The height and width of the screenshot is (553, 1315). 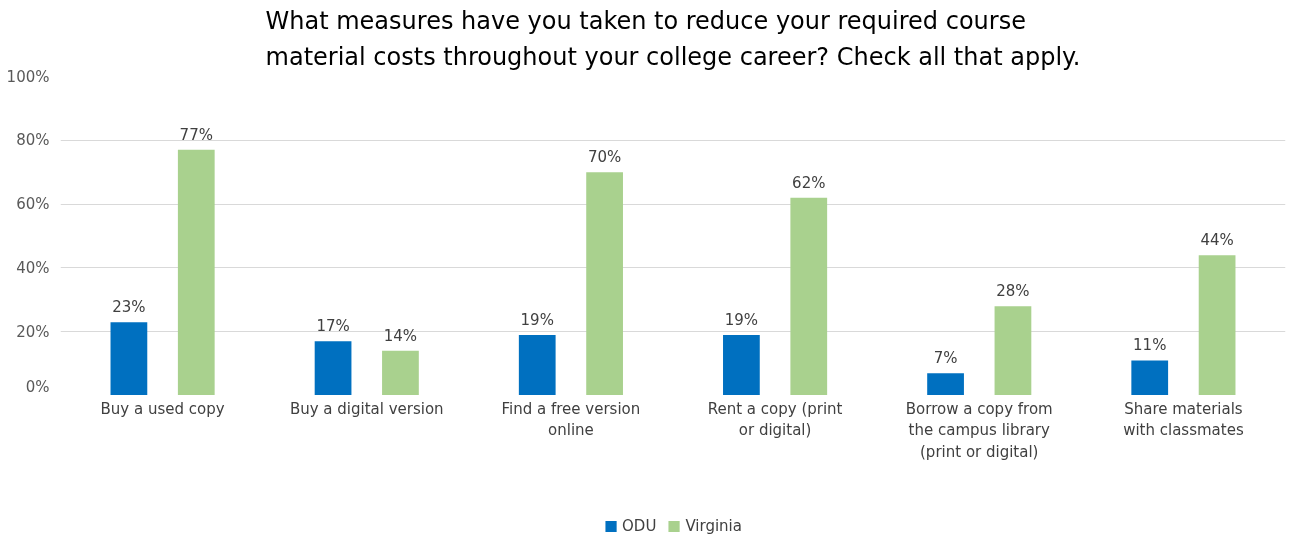 I want to click on data-label: 17%, so click(x=333, y=326).